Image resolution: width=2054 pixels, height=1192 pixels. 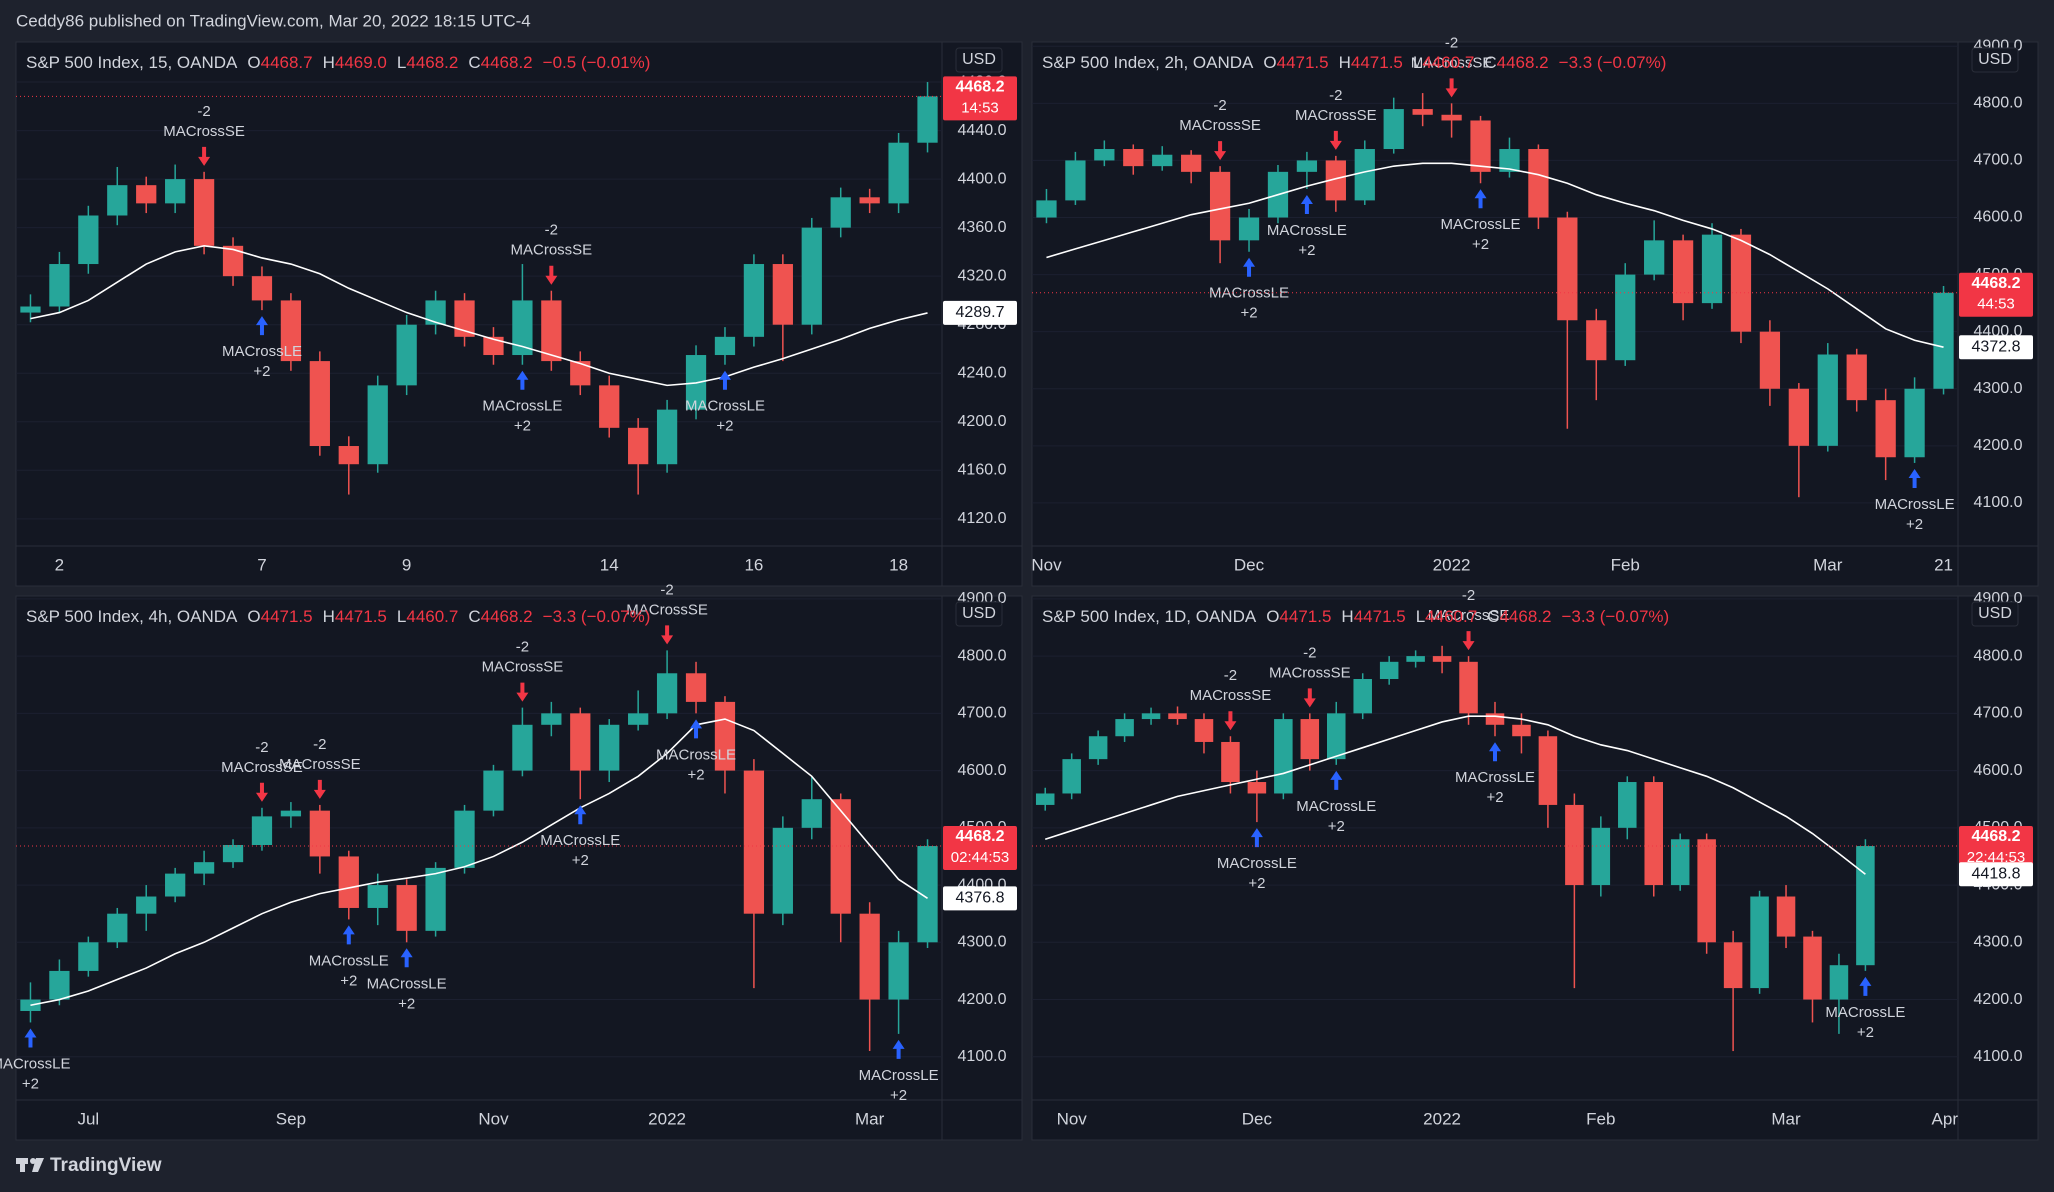 I want to click on x-tick-label: 16, so click(x=753, y=564).